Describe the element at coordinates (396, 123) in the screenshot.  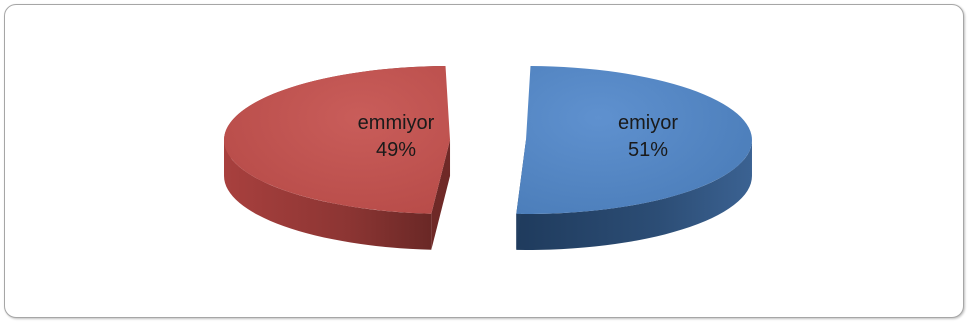
I see `slice-label-emmiyor: emmiyor` at that location.